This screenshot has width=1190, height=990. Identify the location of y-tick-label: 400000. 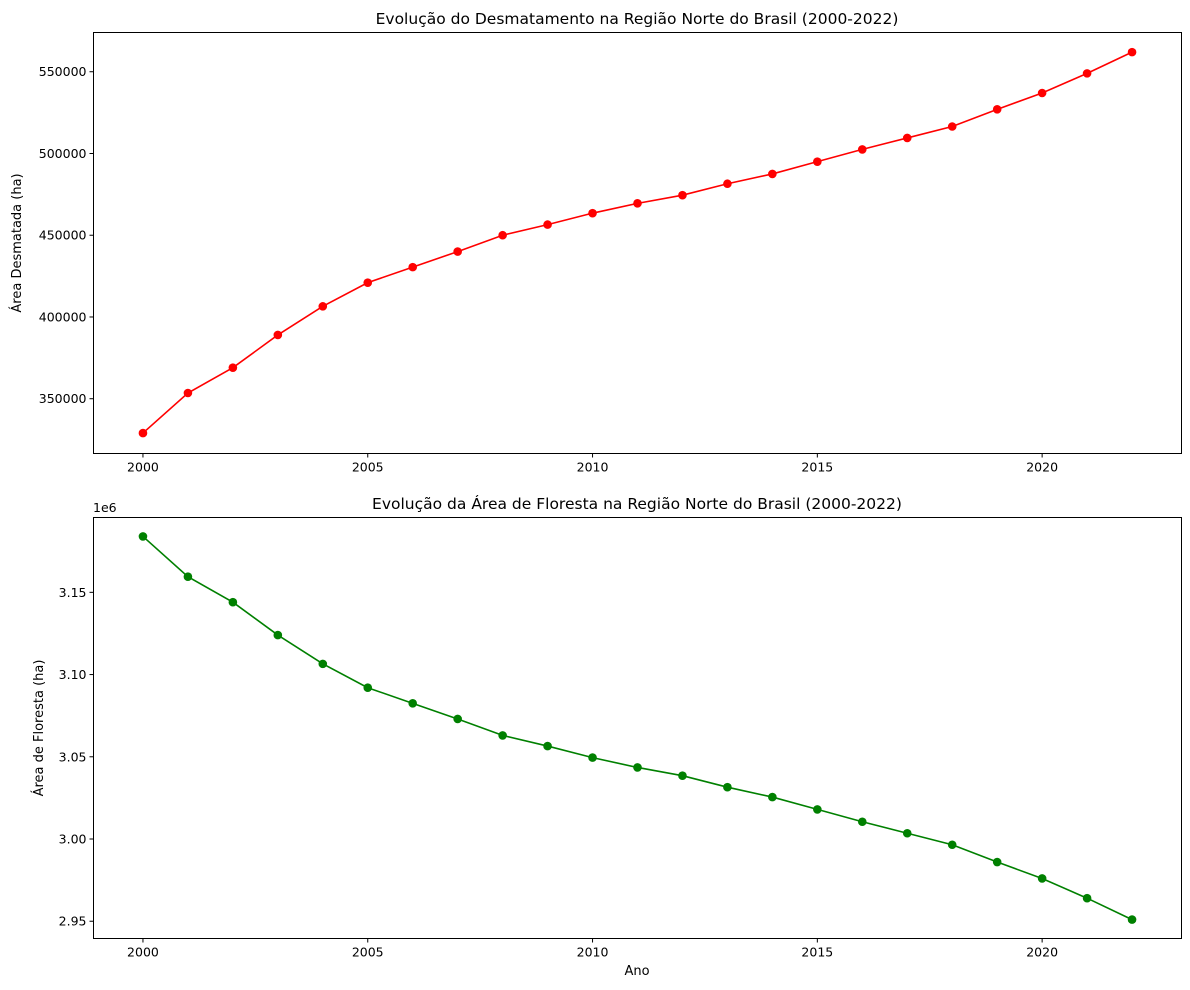
(63, 316).